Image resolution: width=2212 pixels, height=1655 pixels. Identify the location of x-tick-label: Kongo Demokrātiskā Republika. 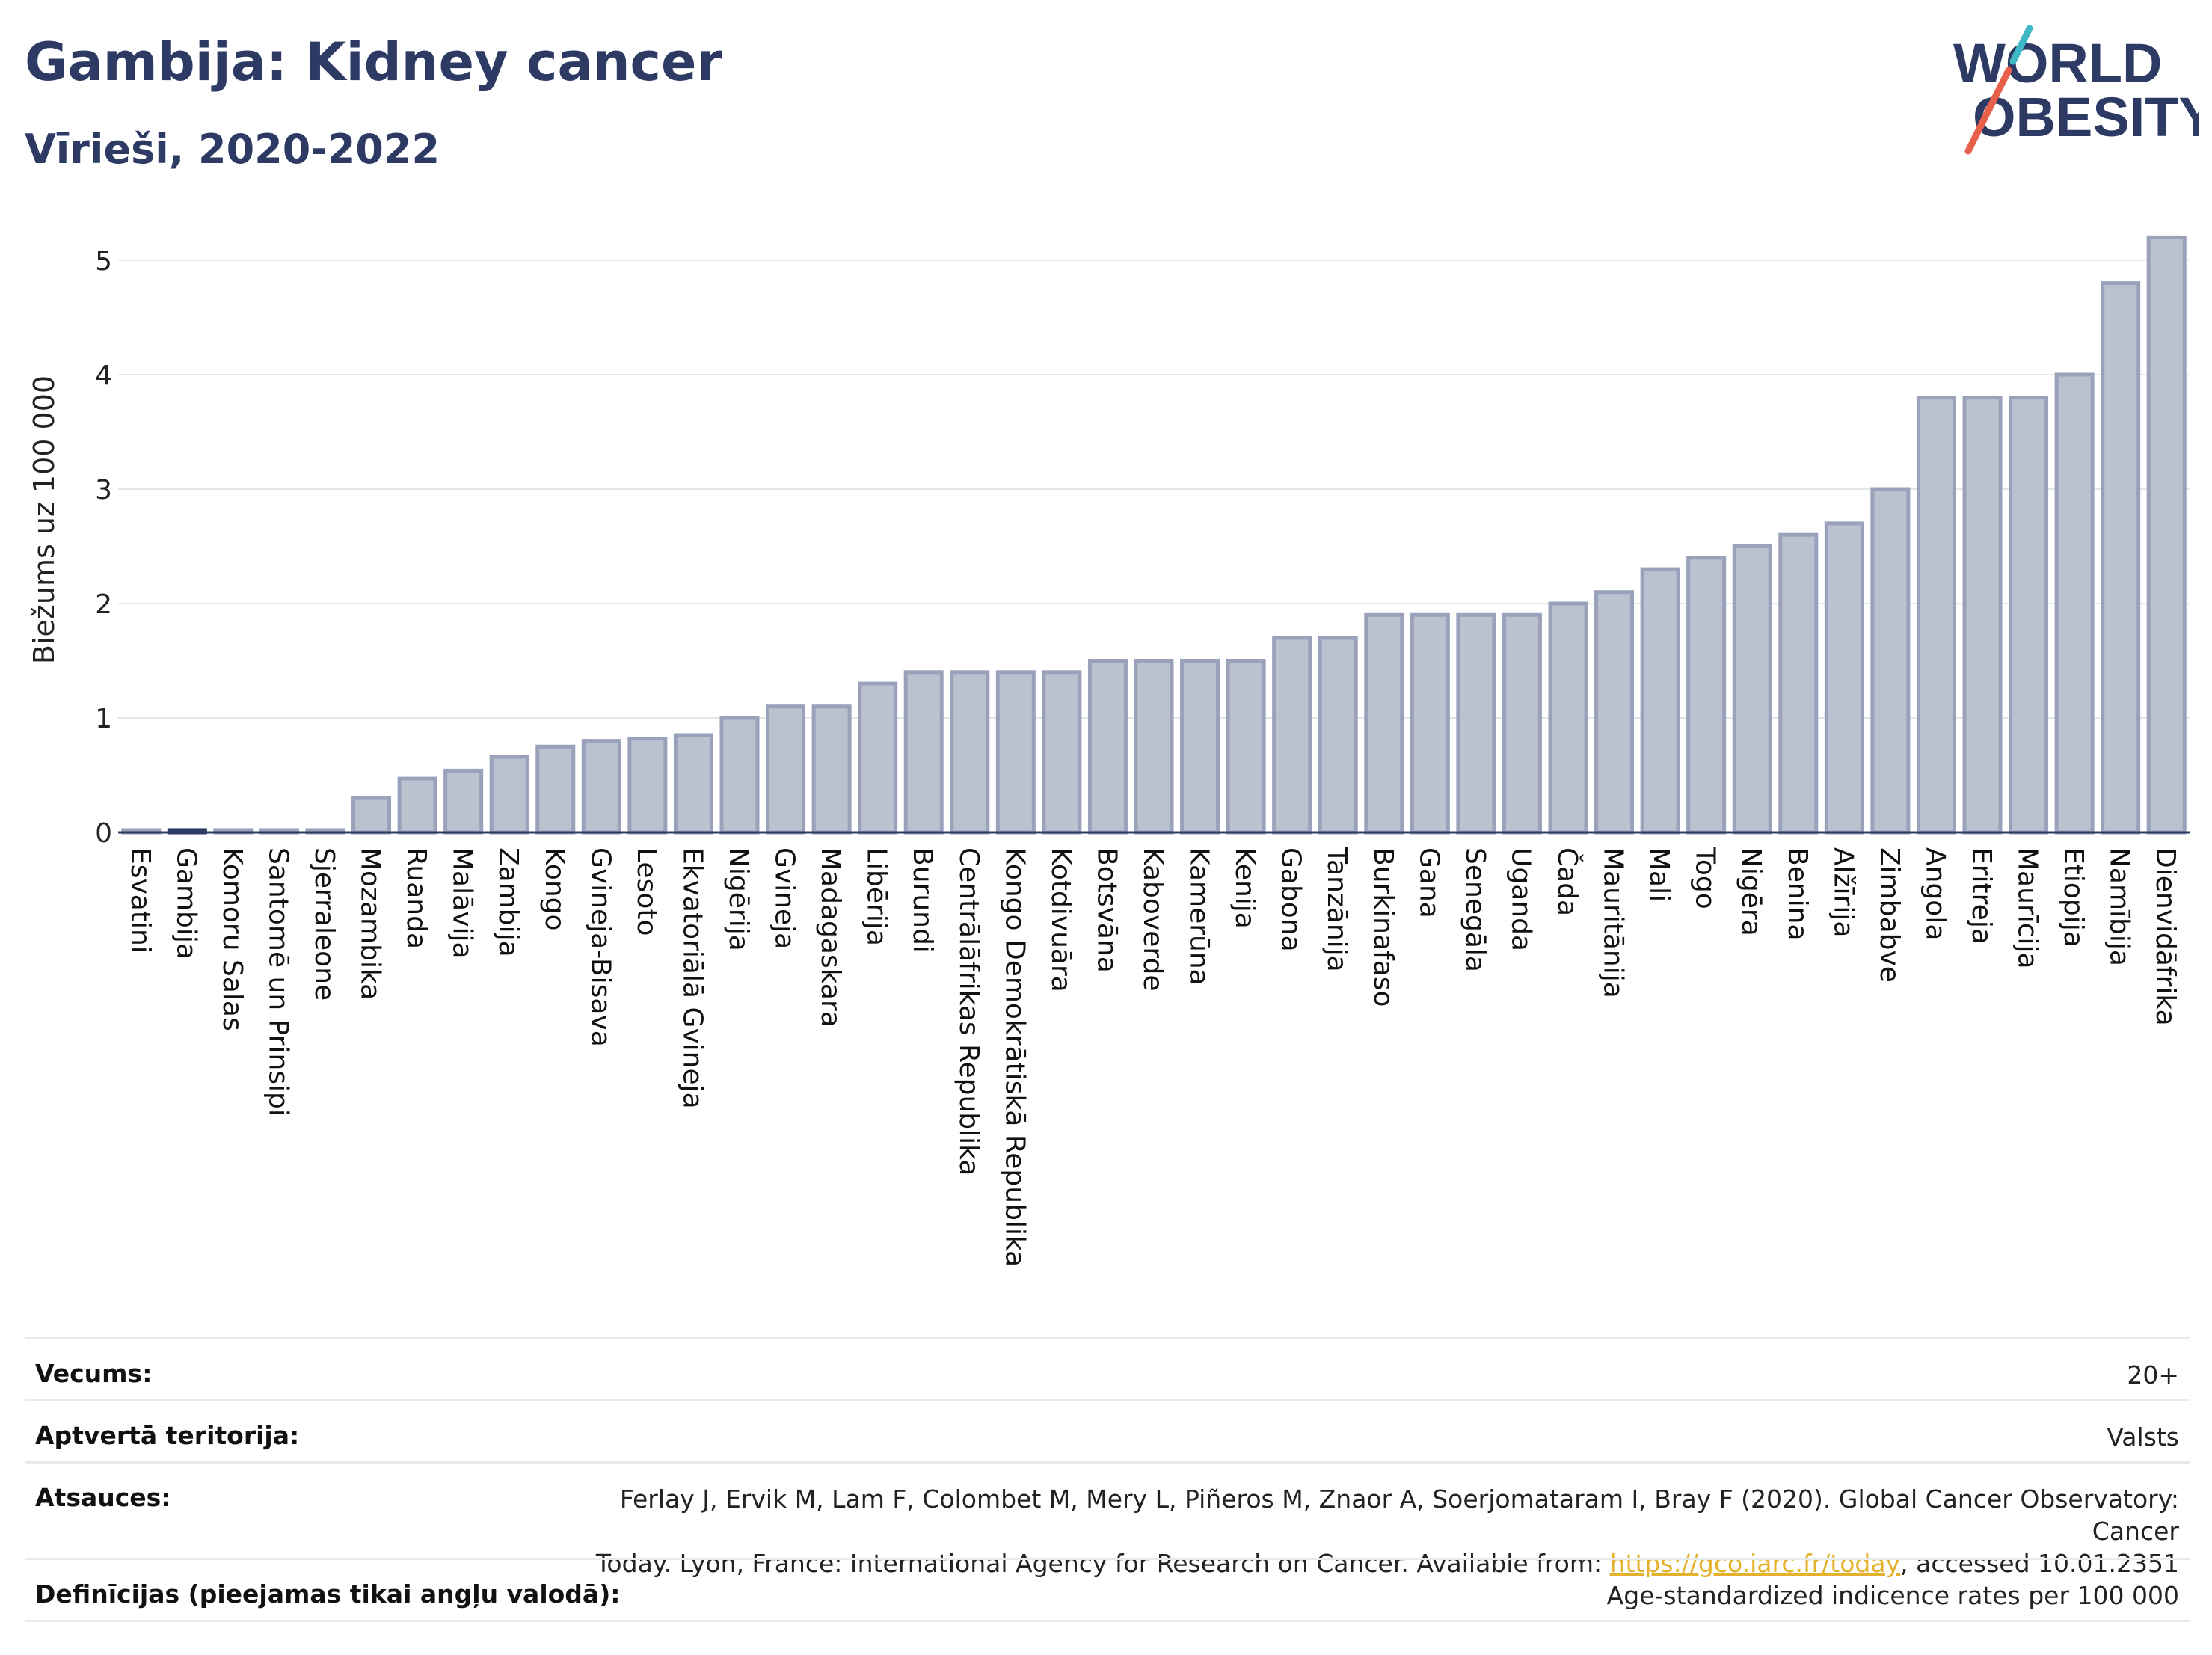
(1014, 1057).